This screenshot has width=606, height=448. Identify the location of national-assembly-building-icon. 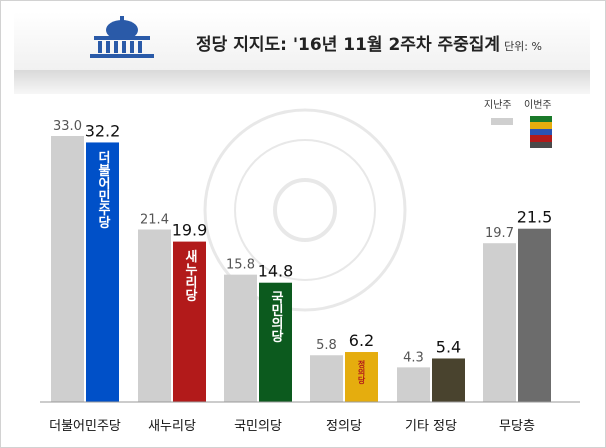
(122, 37).